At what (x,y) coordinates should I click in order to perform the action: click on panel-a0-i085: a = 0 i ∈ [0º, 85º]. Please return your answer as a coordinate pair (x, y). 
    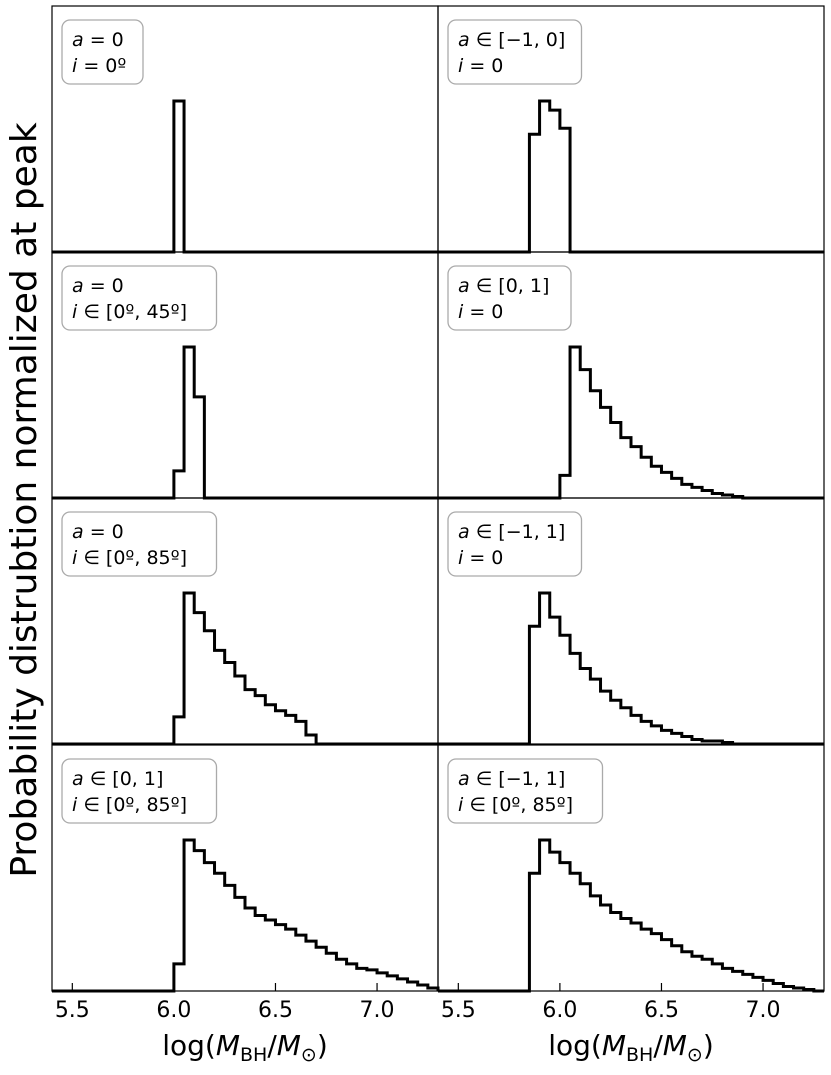
    Looking at the image, I should click on (245, 621).